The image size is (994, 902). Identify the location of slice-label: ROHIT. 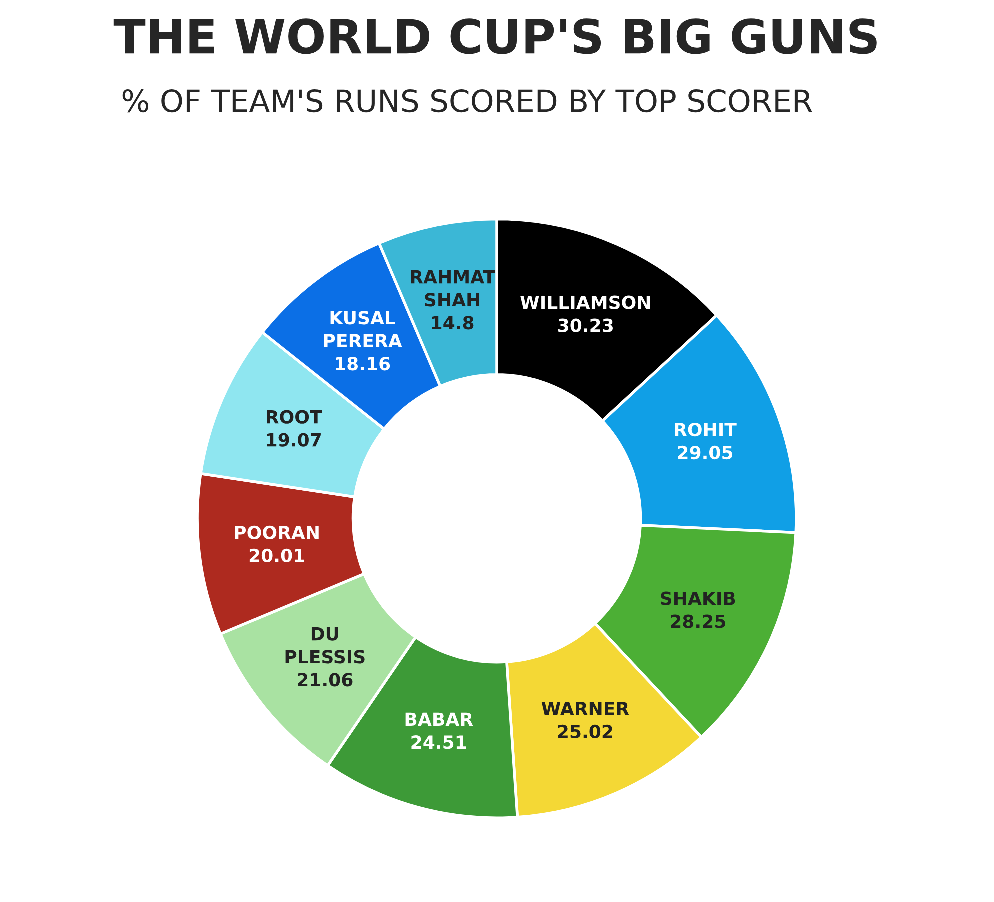
(706, 429).